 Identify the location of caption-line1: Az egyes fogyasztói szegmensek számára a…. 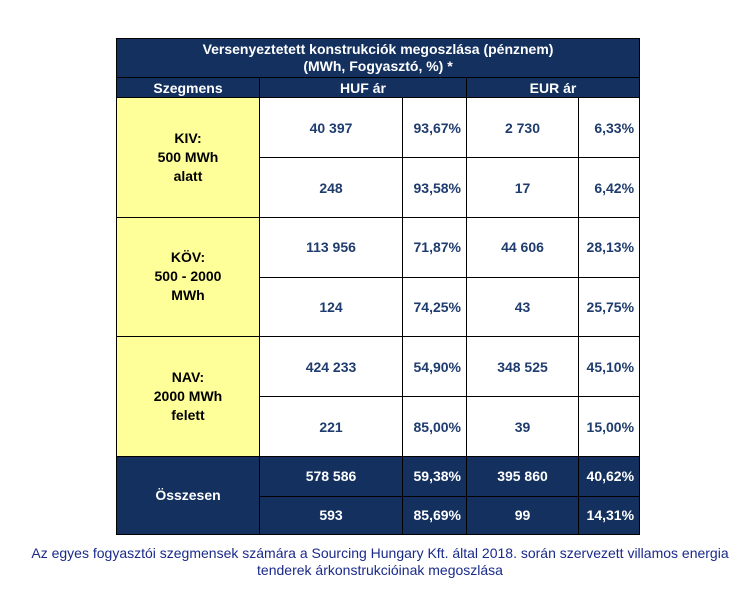
(380, 553).